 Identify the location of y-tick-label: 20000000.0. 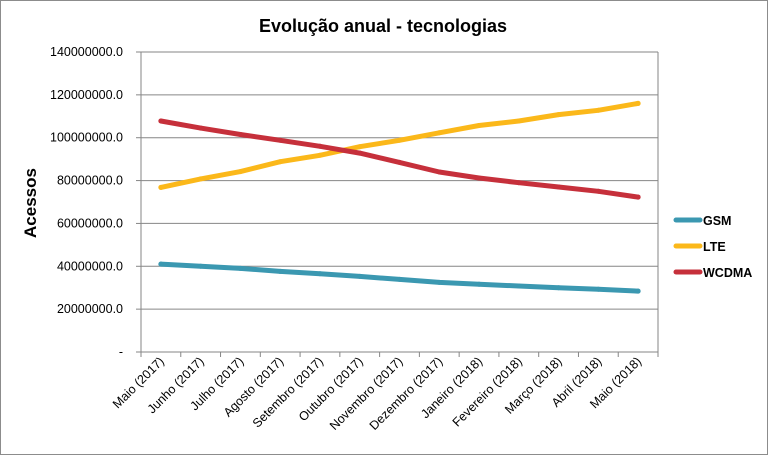
(90, 309).